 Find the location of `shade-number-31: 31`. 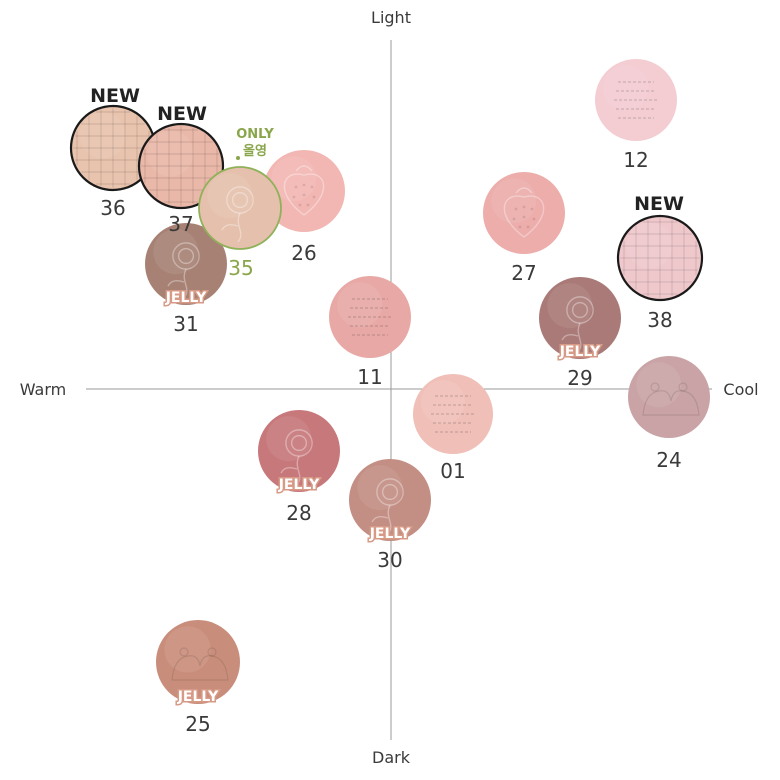

shade-number-31: 31 is located at coordinates (185, 324).